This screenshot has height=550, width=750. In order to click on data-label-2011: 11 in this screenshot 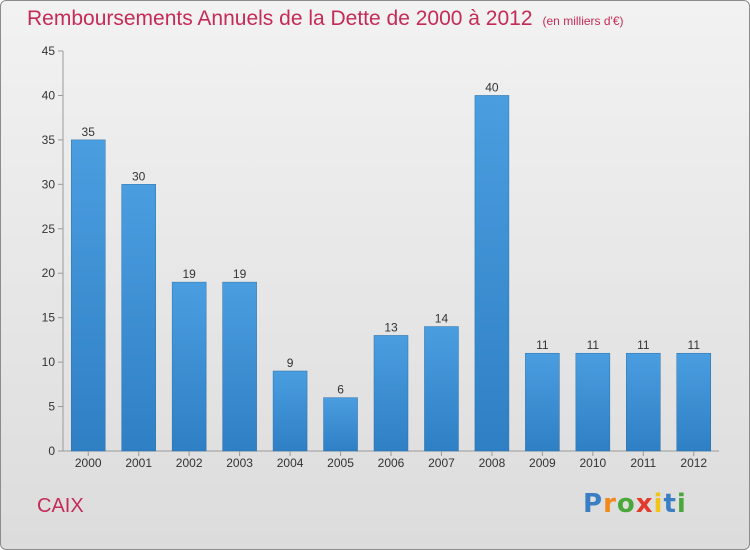, I will do `click(643, 345)`.